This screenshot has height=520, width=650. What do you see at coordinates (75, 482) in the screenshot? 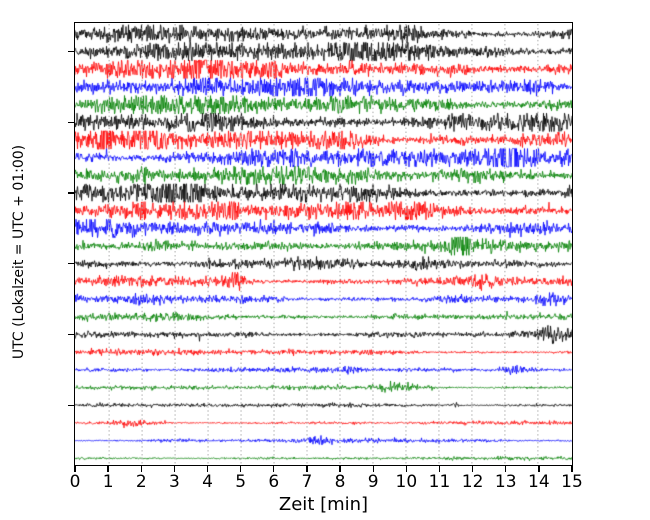
I see `x-tick-label: 0` at bounding box center [75, 482].